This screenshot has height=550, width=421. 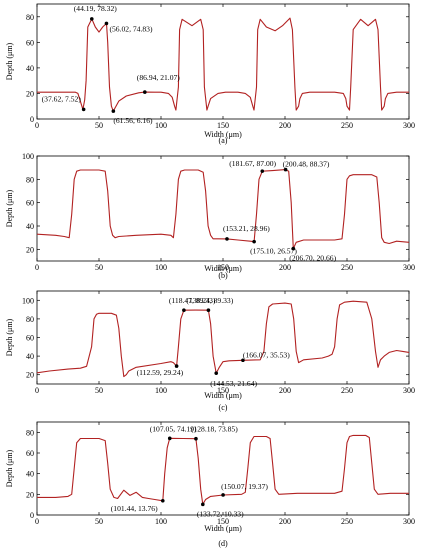 What do you see at coordinates (223, 275) in the screenshot?
I see `panel-caption: (b)` at bounding box center [223, 275].